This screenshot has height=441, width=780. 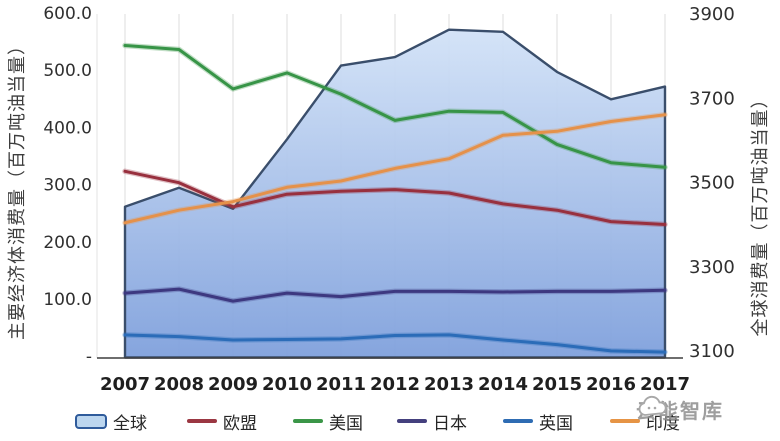 What do you see at coordinates (712, 98) in the screenshot?
I see `right-tick-3700: 3700` at bounding box center [712, 98].